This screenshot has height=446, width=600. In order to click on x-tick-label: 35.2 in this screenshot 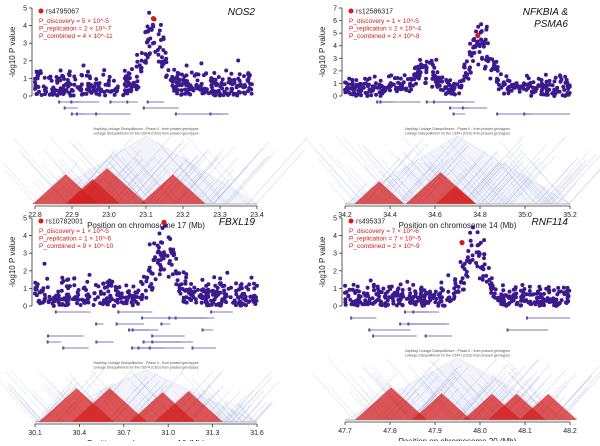, I will do `click(570, 215)`.